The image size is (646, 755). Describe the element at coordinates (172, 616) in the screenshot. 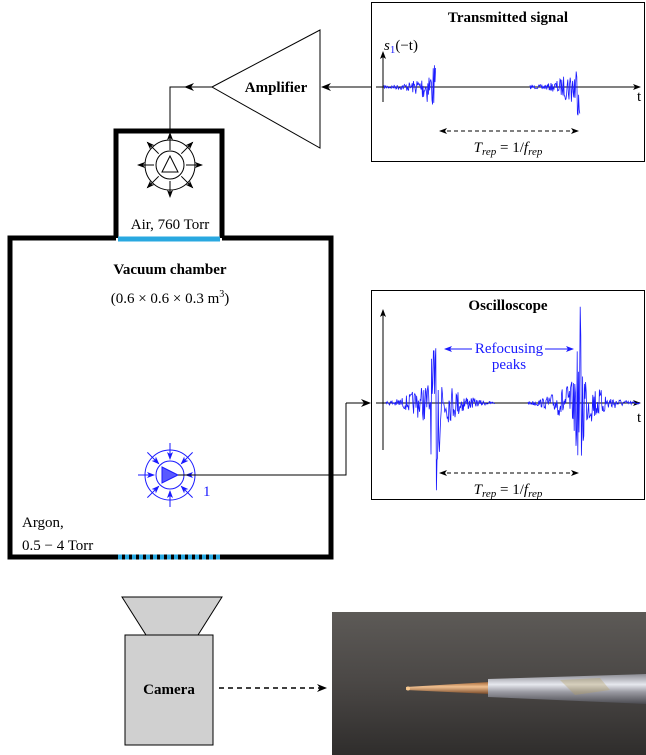

I see `camera-lens` at that location.